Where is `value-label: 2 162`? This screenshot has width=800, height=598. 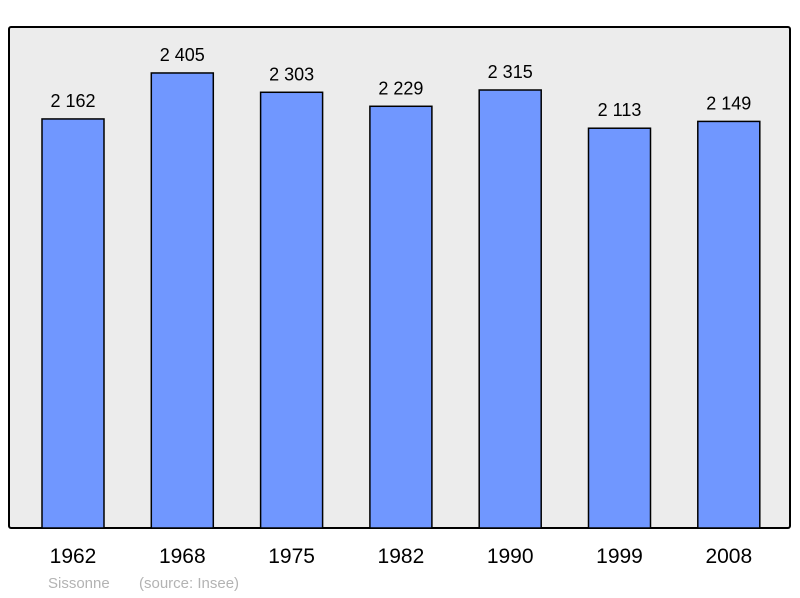
value-label: 2 162 is located at coordinates (72, 101).